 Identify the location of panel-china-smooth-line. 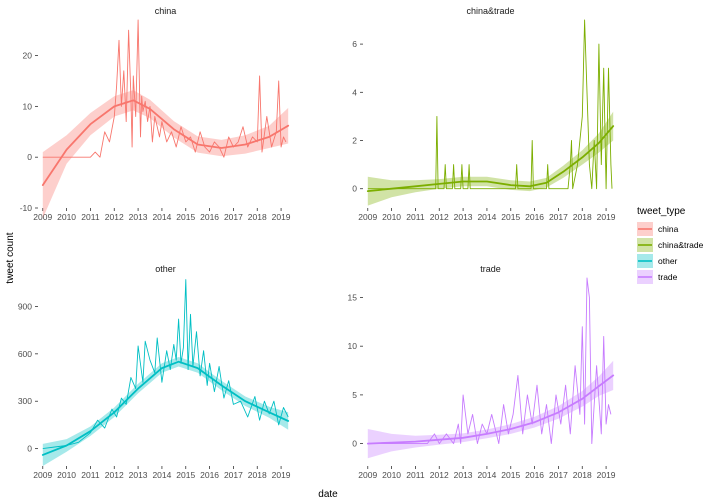
(165, 143).